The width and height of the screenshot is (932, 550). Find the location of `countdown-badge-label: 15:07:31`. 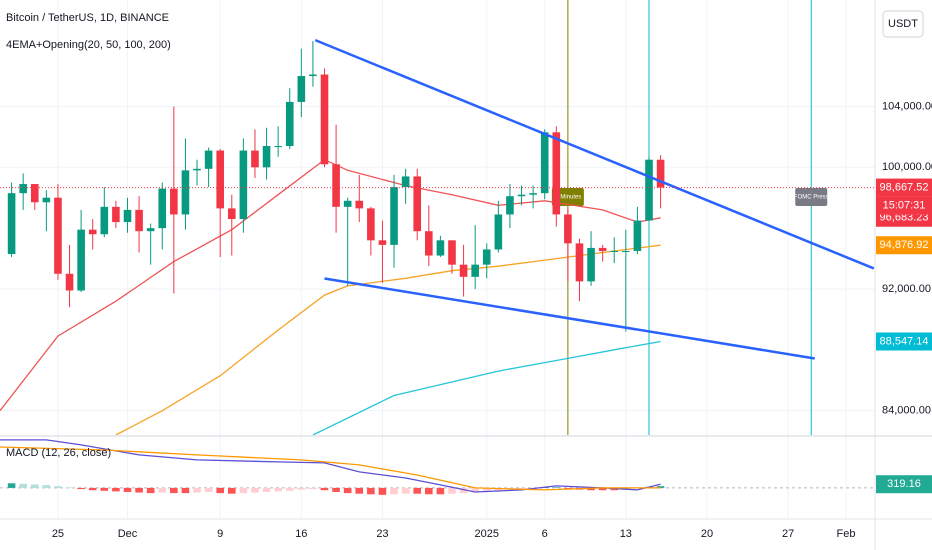

countdown-badge-label: 15:07:31 is located at coordinates (904, 205).